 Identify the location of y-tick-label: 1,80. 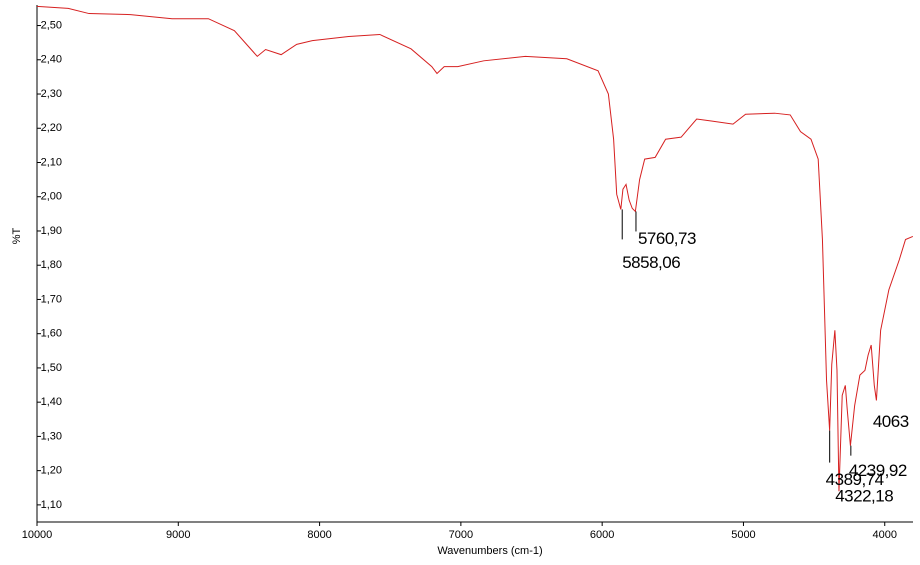
(51, 265).